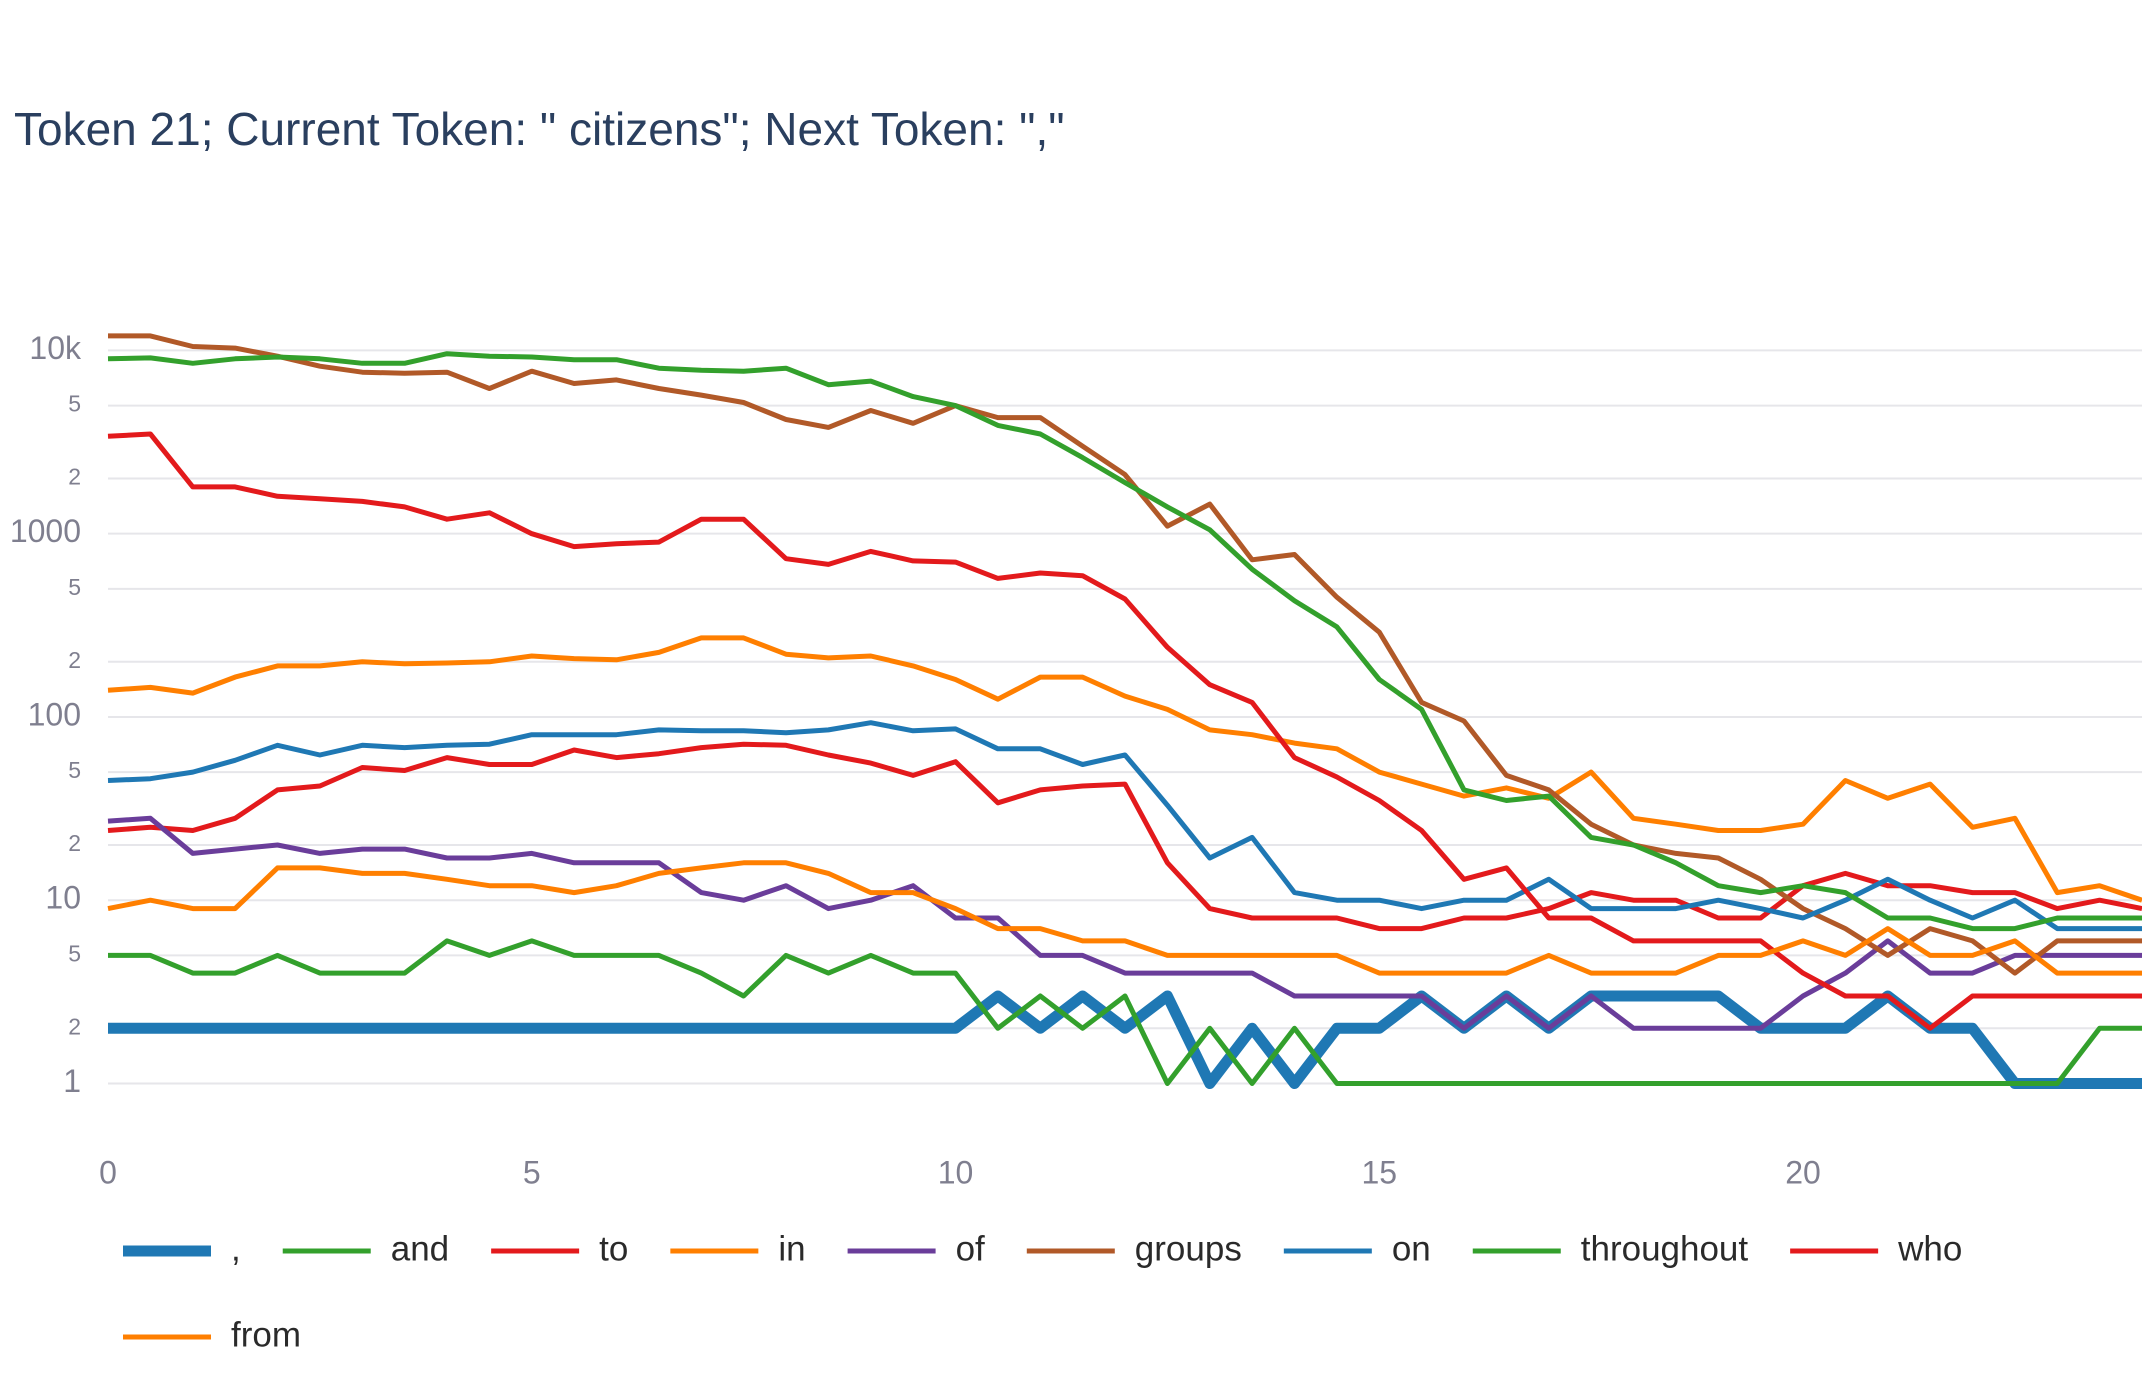  I want to click on legend-label: from, so click(266, 1334).